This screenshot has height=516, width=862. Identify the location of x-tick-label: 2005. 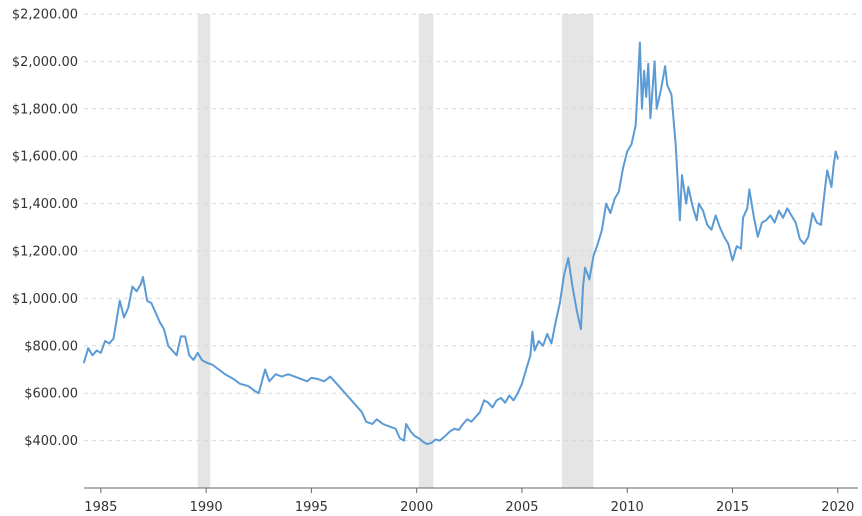
(521, 507).